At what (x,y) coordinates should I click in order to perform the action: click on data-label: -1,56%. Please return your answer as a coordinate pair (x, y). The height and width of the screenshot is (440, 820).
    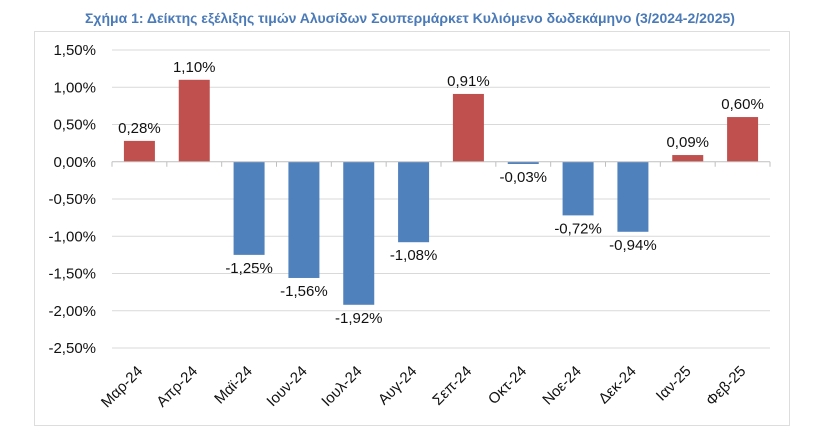
    Looking at the image, I should click on (304, 291).